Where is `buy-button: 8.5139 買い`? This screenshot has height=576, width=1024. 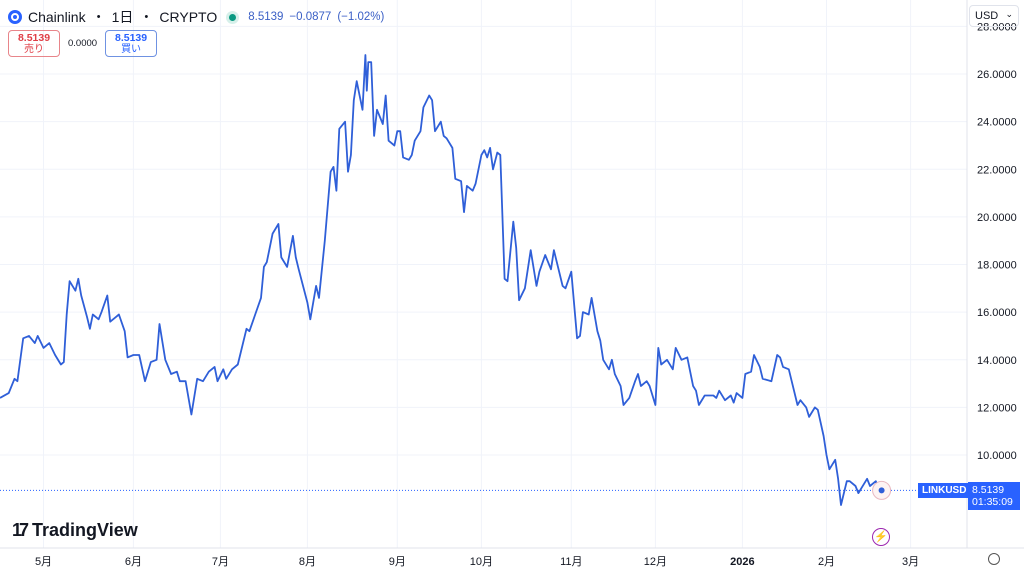
buy-button: 8.5139 買い is located at coordinates (131, 43).